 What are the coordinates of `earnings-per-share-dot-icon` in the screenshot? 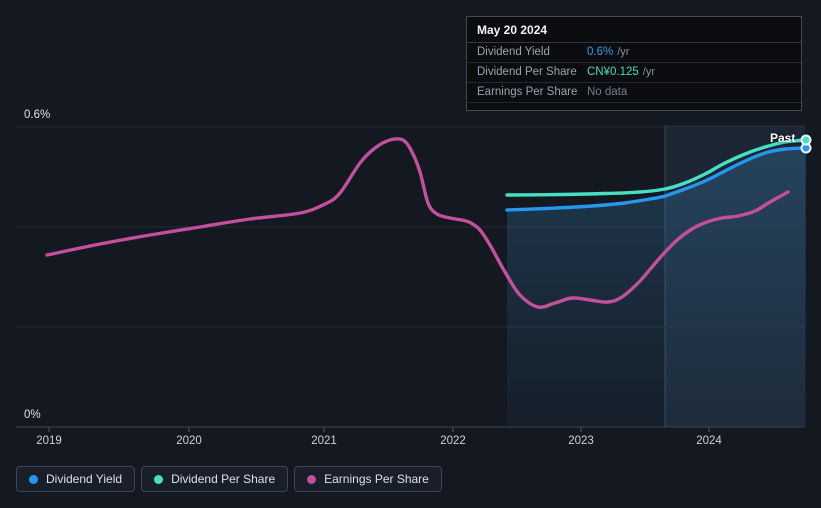 It's located at (312, 479).